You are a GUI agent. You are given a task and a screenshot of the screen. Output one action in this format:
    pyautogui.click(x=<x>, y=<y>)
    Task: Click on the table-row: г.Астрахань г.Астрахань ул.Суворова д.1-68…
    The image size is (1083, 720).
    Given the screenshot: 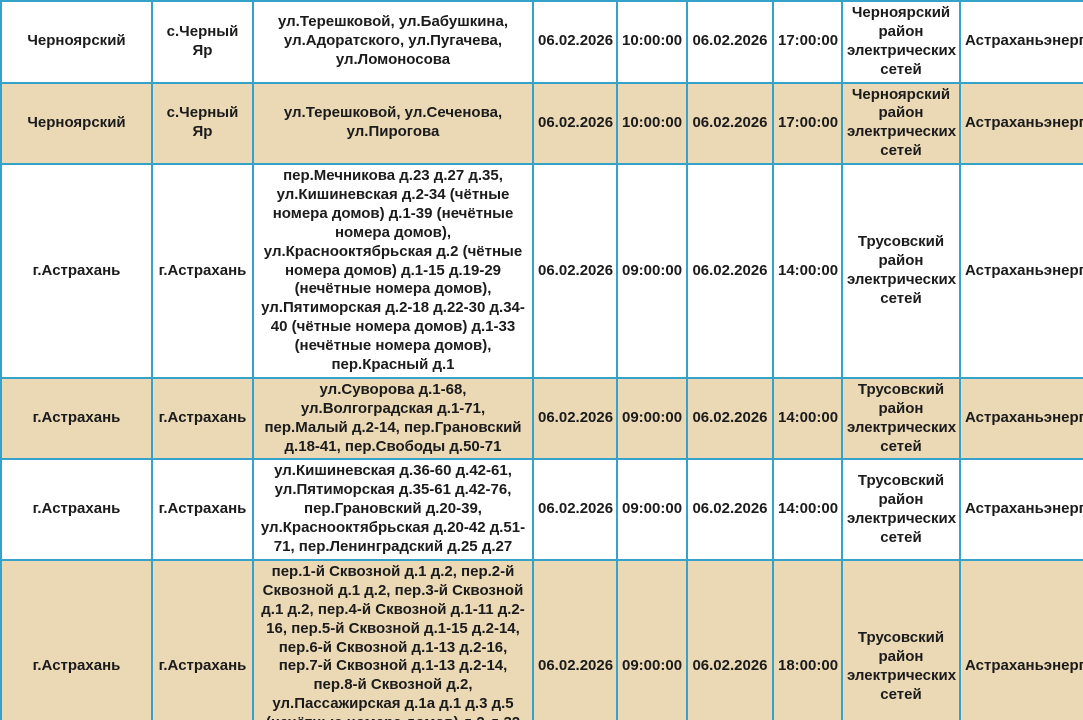 What is the action you would take?
    pyautogui.click(x=541, y=418)
    